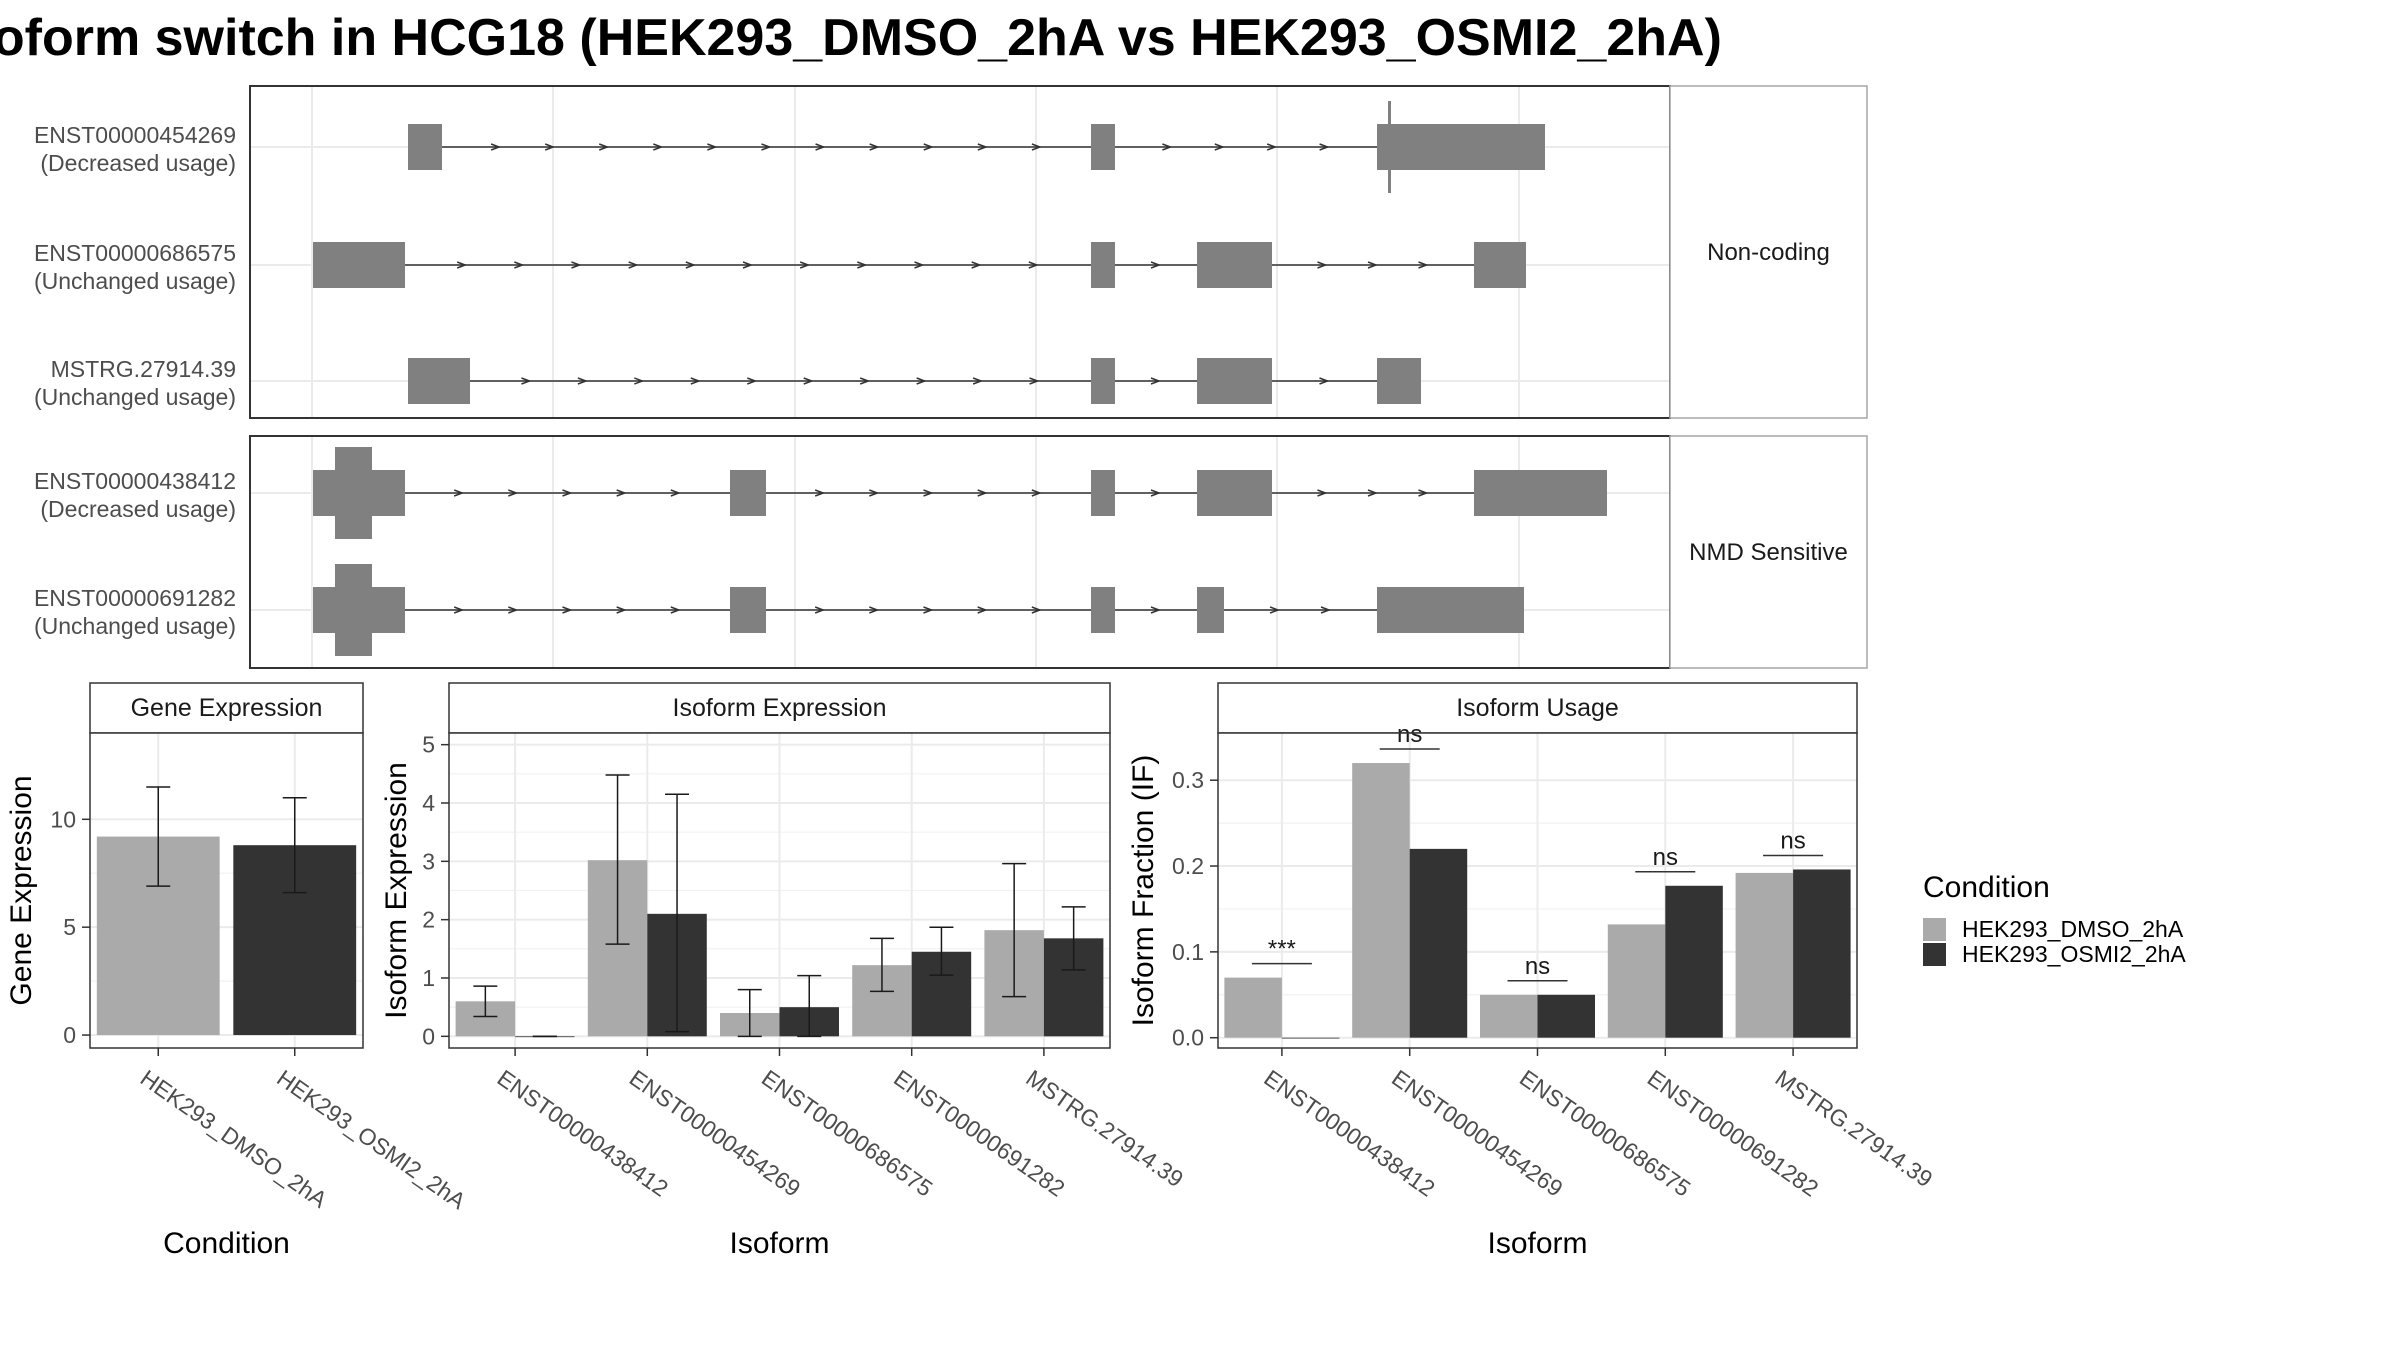 This screenshot has height=1350, width=2400. Describe the element at coordinates (135, 135) in the screenshot. I see `transcript-id-label: ENST00000454269` at that location.